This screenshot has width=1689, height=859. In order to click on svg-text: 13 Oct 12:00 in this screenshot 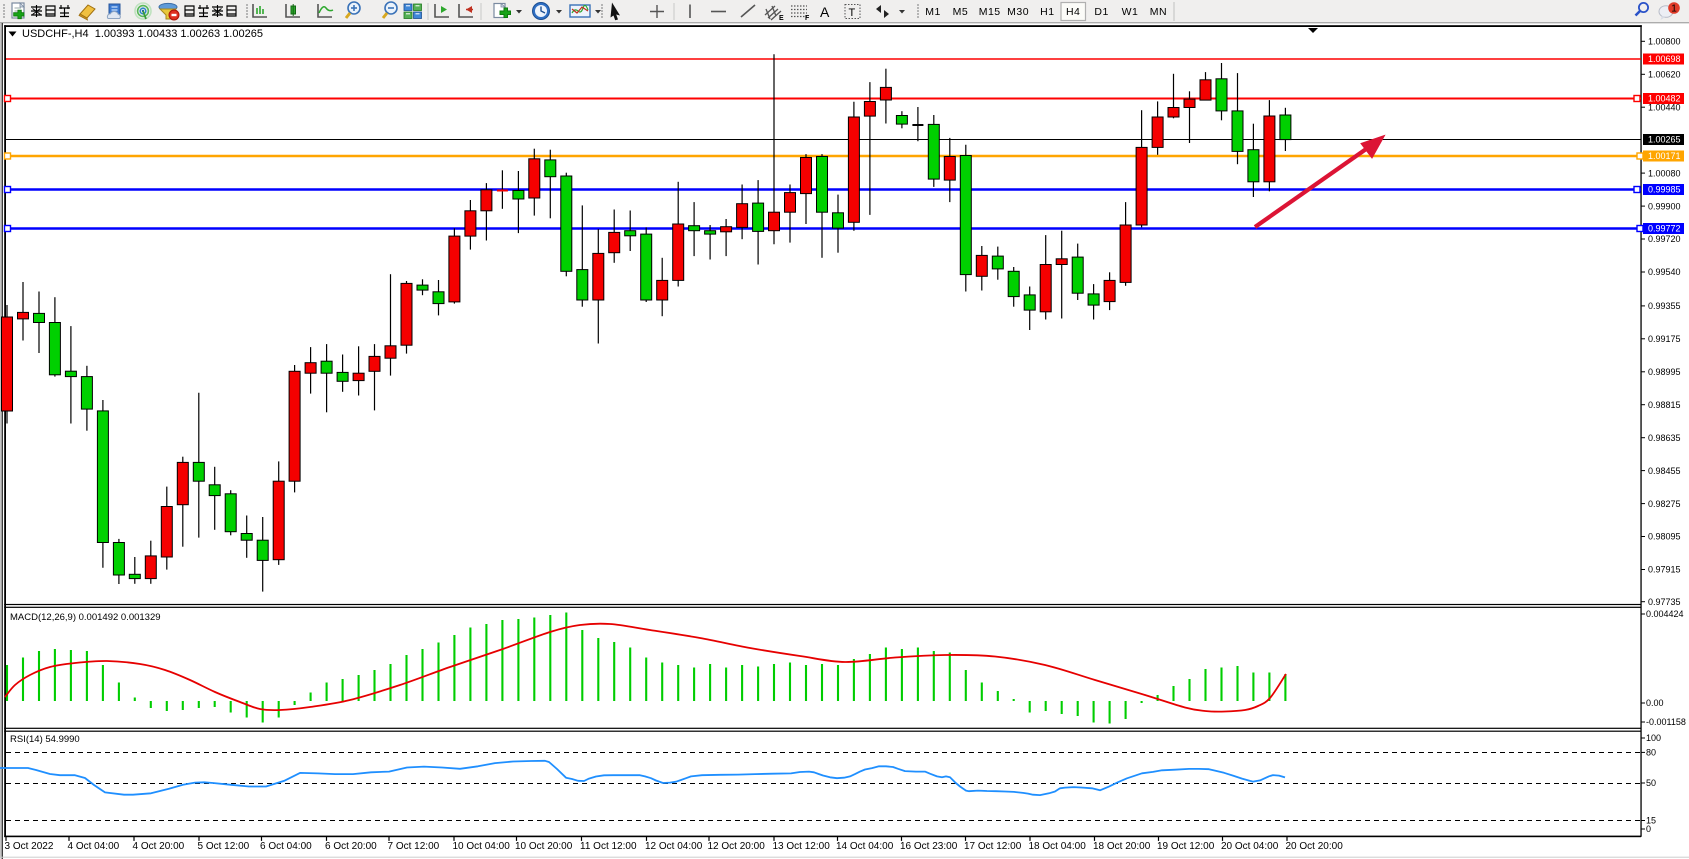, I will do `click(802, 846)`.